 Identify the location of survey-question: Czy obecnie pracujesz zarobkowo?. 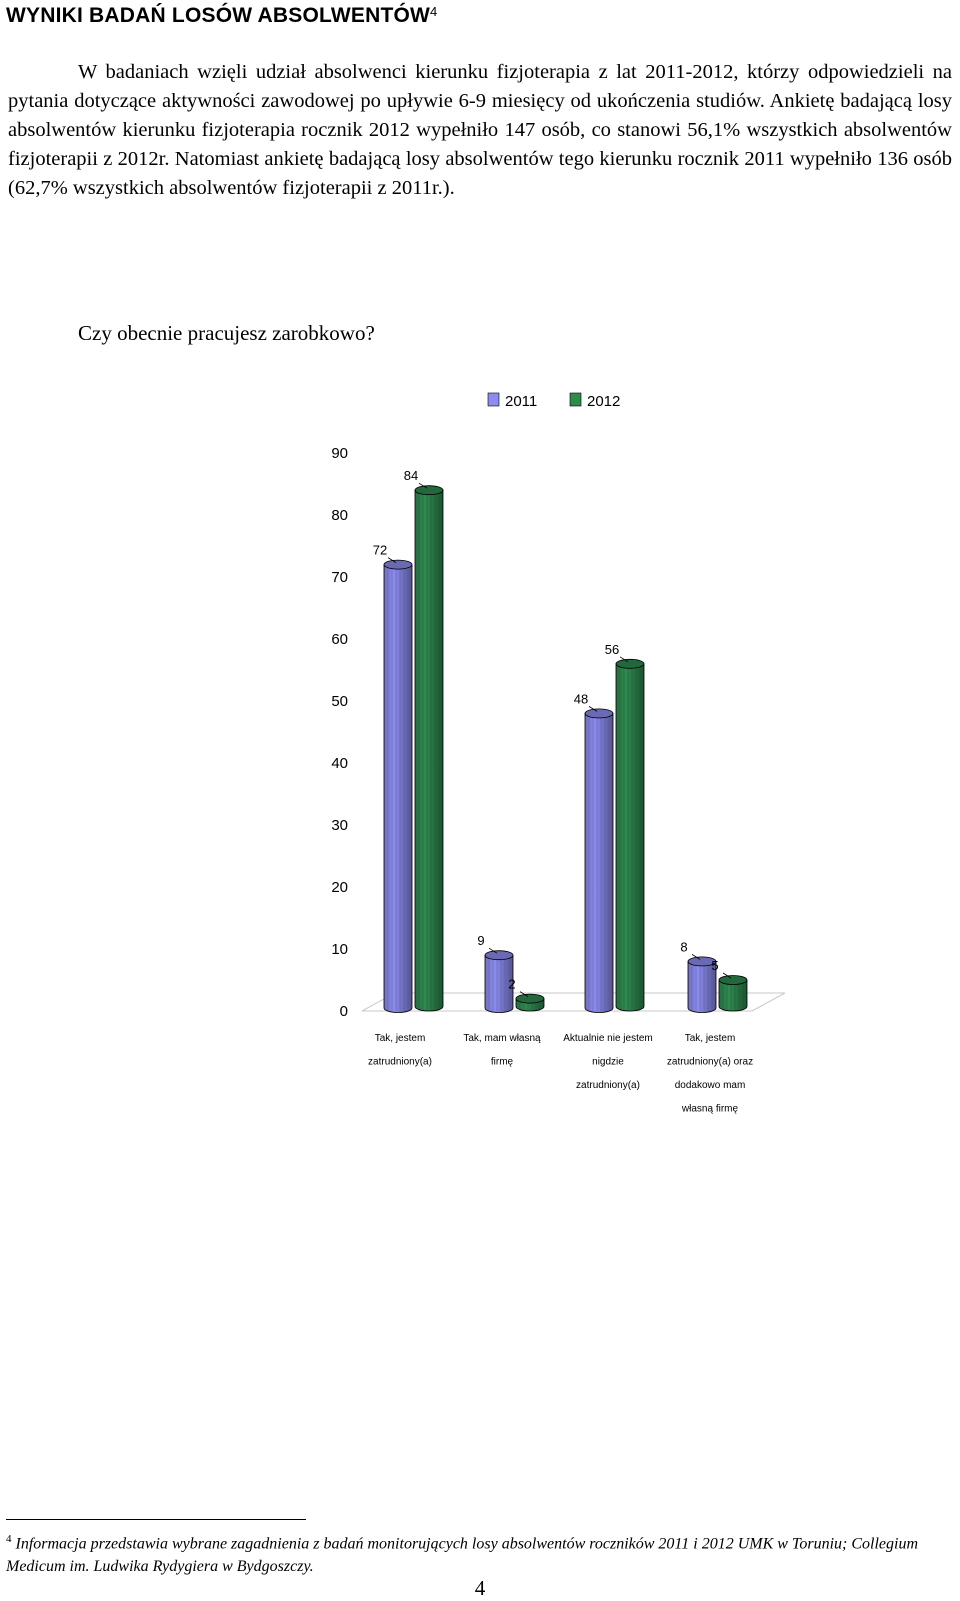
(226, 333).